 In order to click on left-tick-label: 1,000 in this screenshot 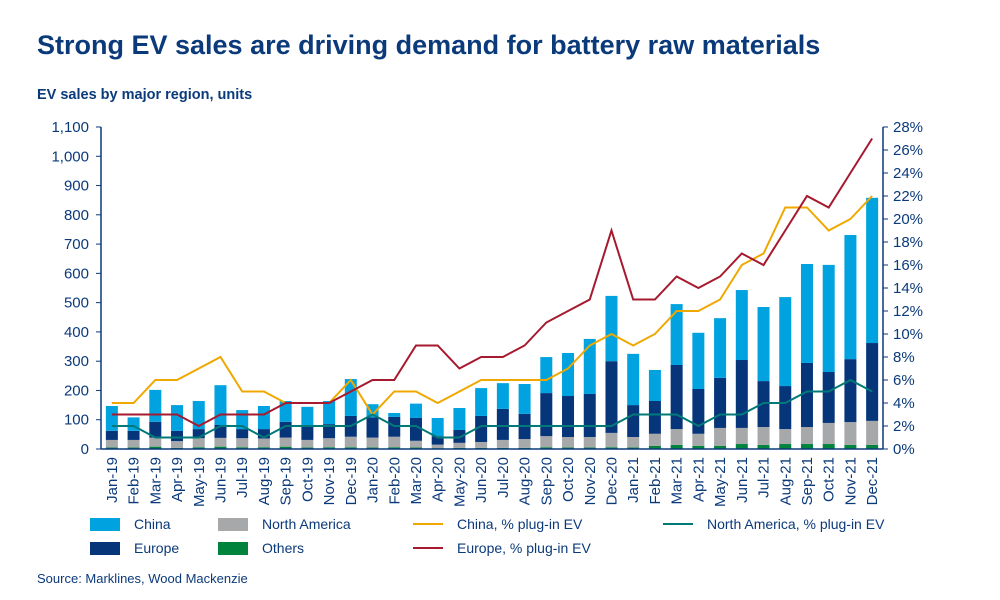, I will do `click(70, 156)`.